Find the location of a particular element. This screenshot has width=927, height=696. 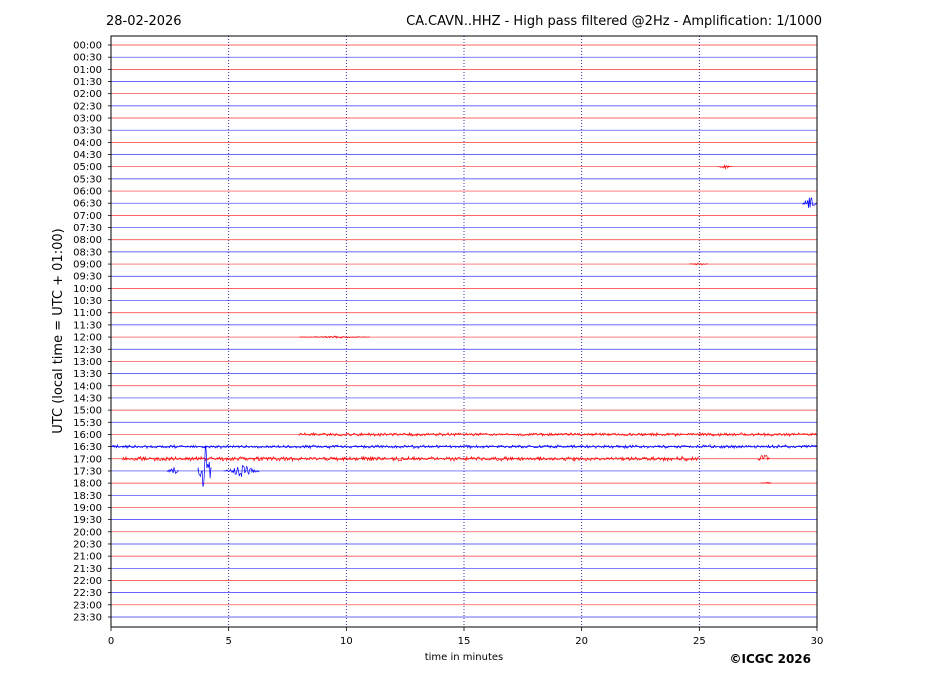

x-axis-label: time in minutes is located at coordinates (464, 657).